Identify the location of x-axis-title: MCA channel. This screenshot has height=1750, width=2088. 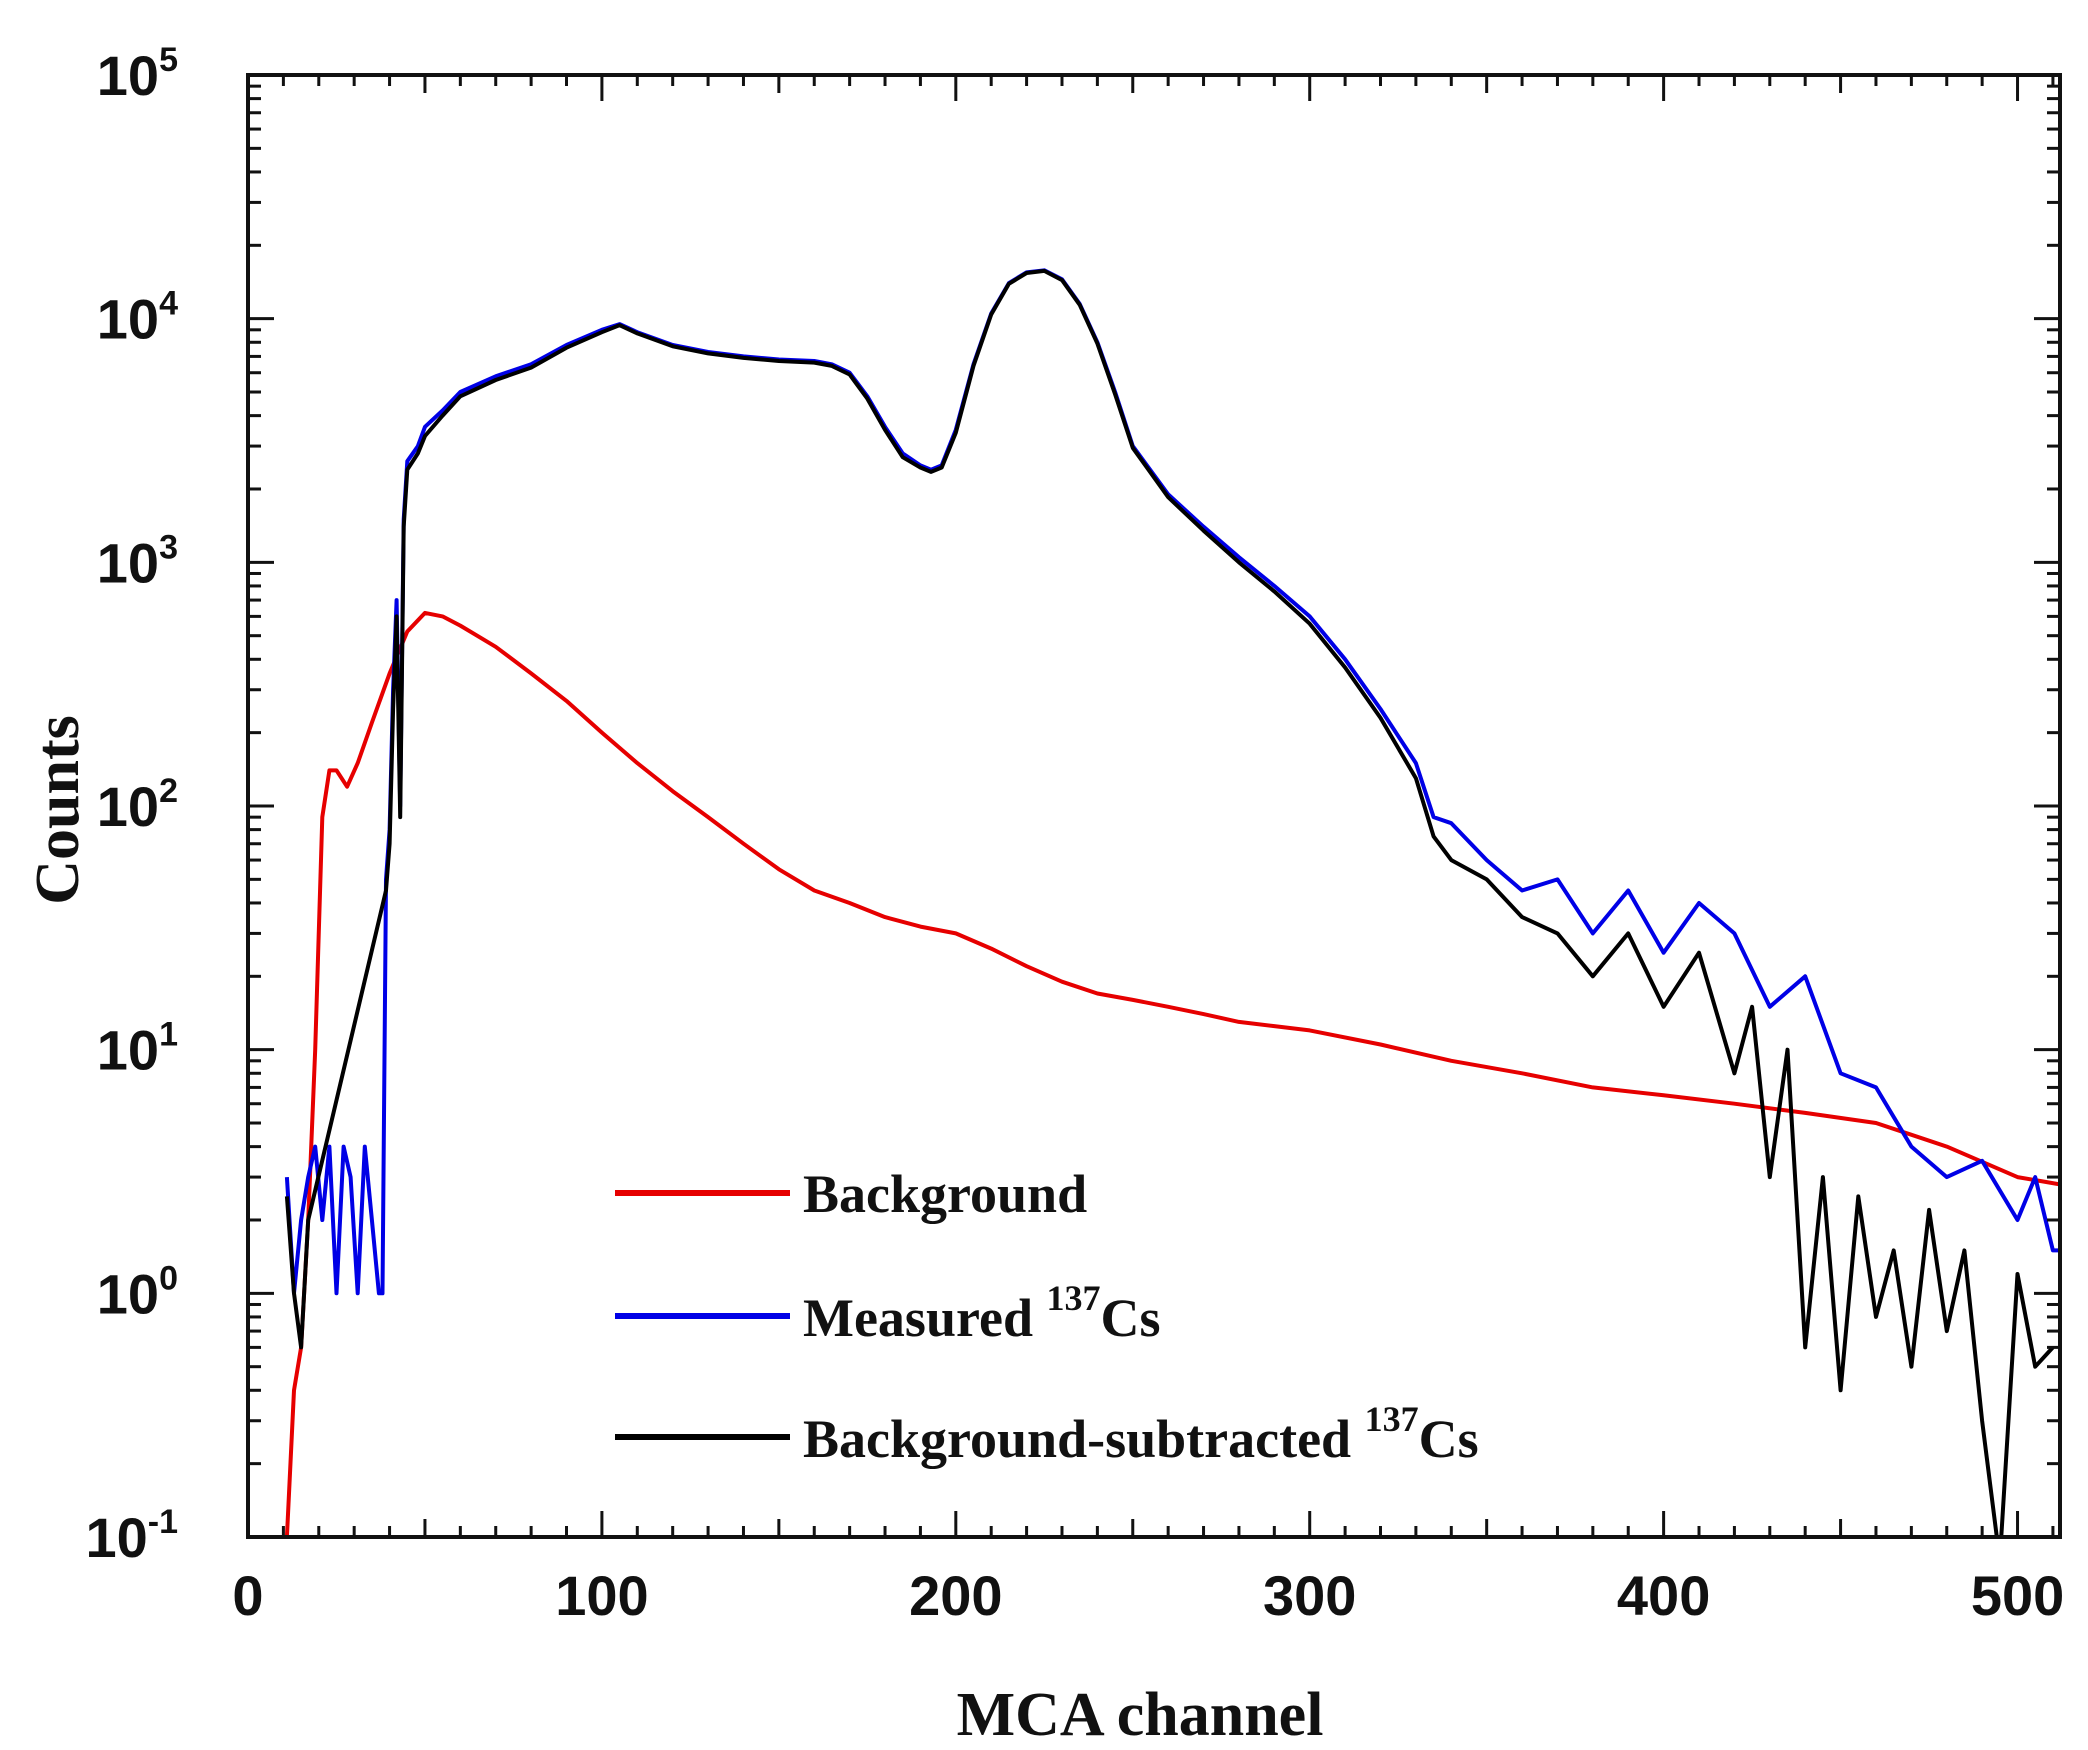
(1140, 1715).